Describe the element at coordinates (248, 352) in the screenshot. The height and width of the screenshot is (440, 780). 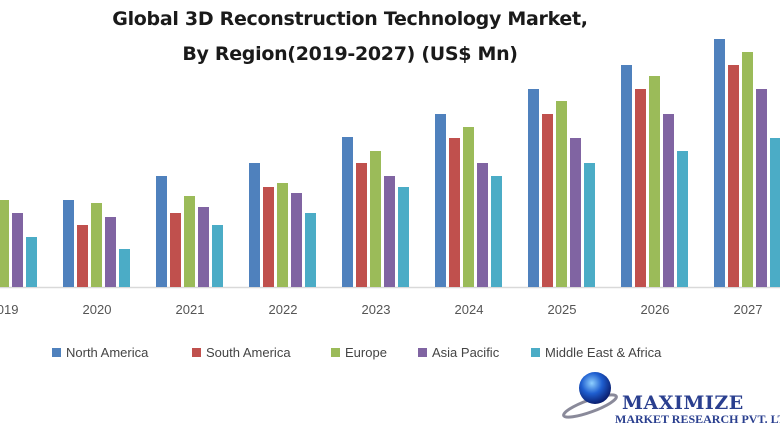
I see `legend-label: South America` at that location.